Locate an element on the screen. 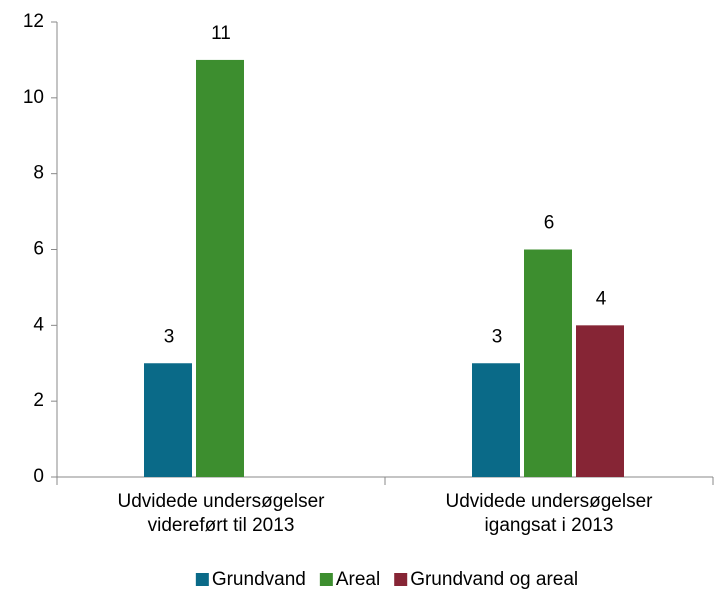 The height and width of the screenshot is (596, 714). y-tick-label: 0 is located at coordinates (38, 476).